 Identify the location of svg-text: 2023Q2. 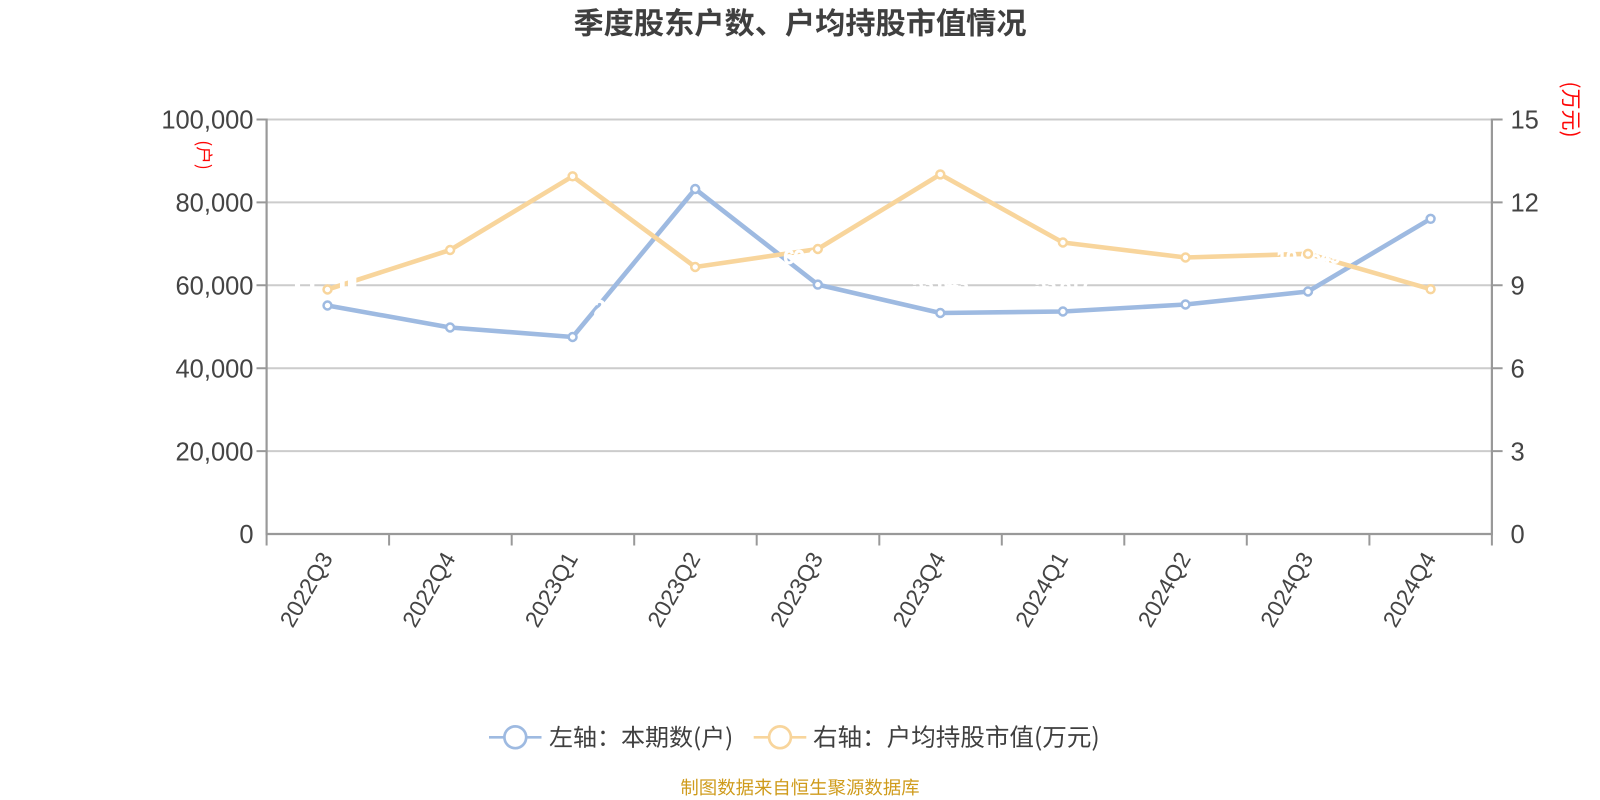
(673, 590).